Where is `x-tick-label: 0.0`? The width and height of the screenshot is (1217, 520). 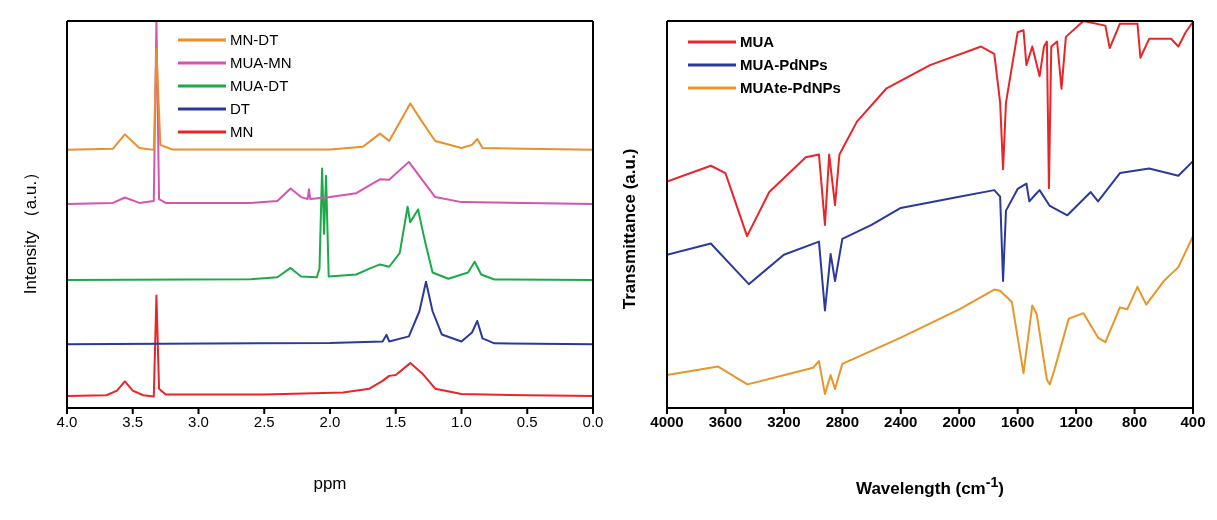 x-tick-label: 0.0 is located at coordinates (593, 421).